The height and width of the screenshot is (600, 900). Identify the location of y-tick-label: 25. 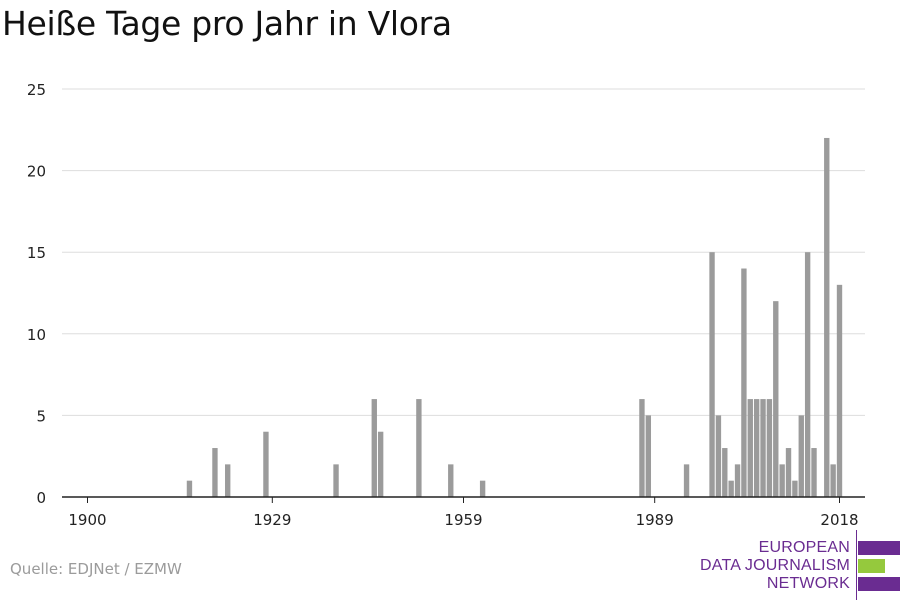
(36, 90).